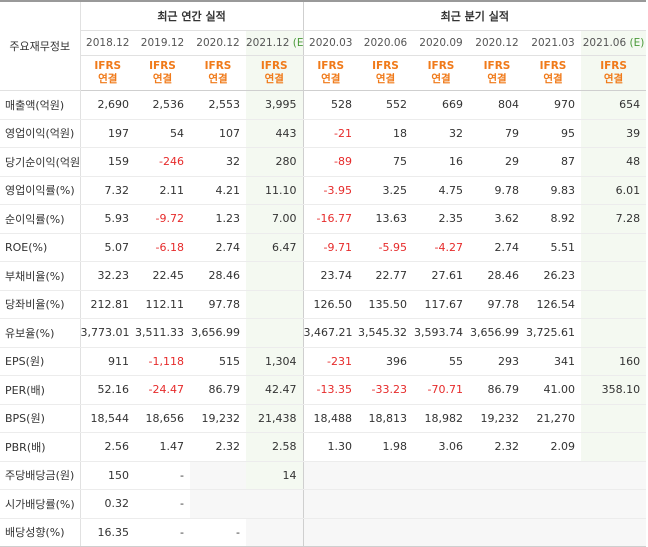 This screenshot has height=547, width=648. Describe the element at coordinates (107, 190) in the screenshot. I see `table-cell: 7.32` at that location.